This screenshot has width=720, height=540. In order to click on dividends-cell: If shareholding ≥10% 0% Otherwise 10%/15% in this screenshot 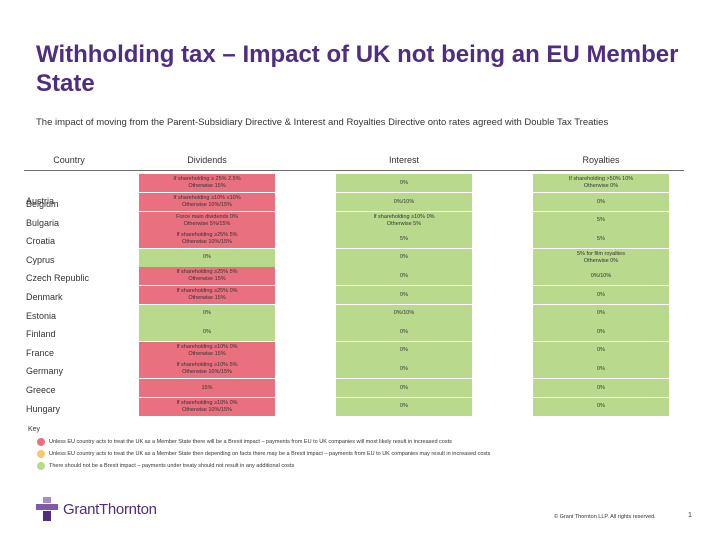, I will do `click(207, 406)`.